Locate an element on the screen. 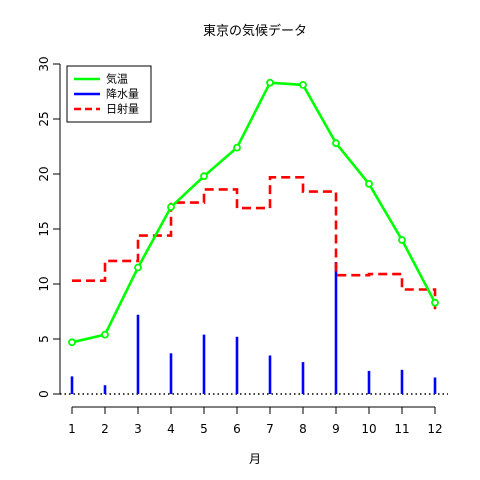 The height and width of the screenshot is (480, 480). x-axis-label: 月 is located at coordinates (255, 459).